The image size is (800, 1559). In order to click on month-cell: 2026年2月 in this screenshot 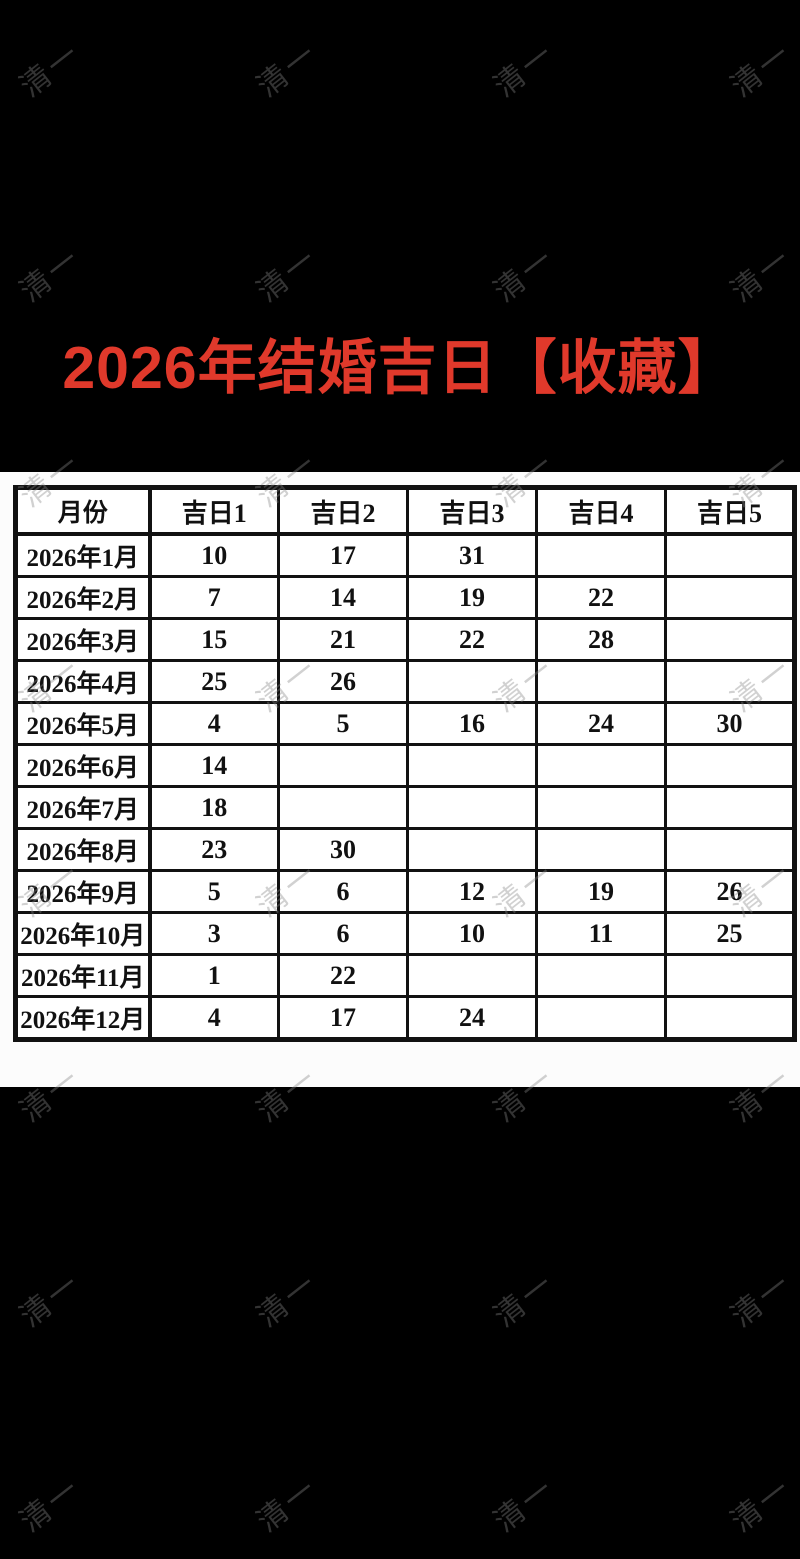, I will do `click(83, 597)`.